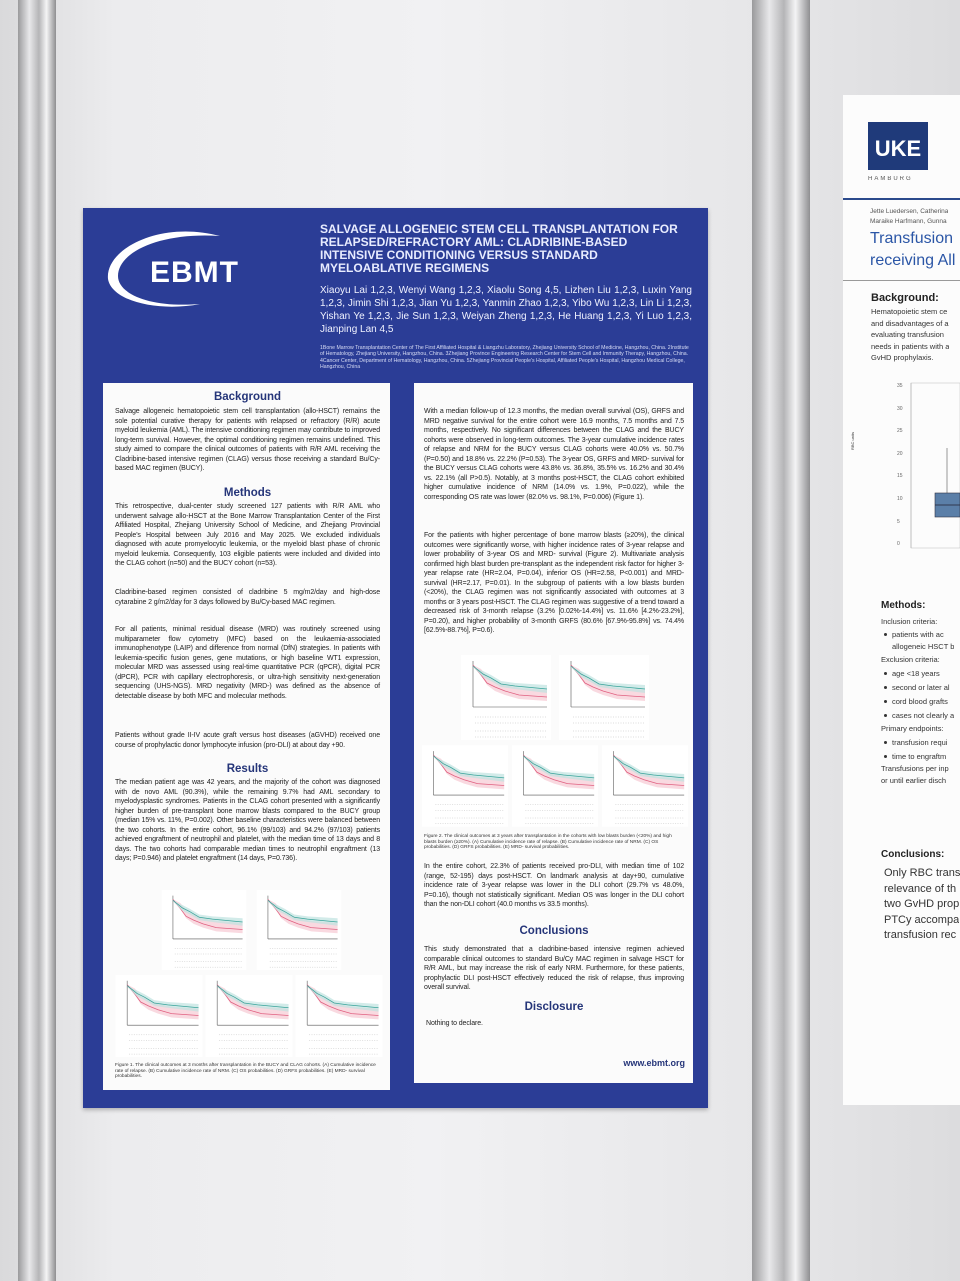  I want to click on side-author: Maraike Harfmann, Gunna, so click(908, 221).